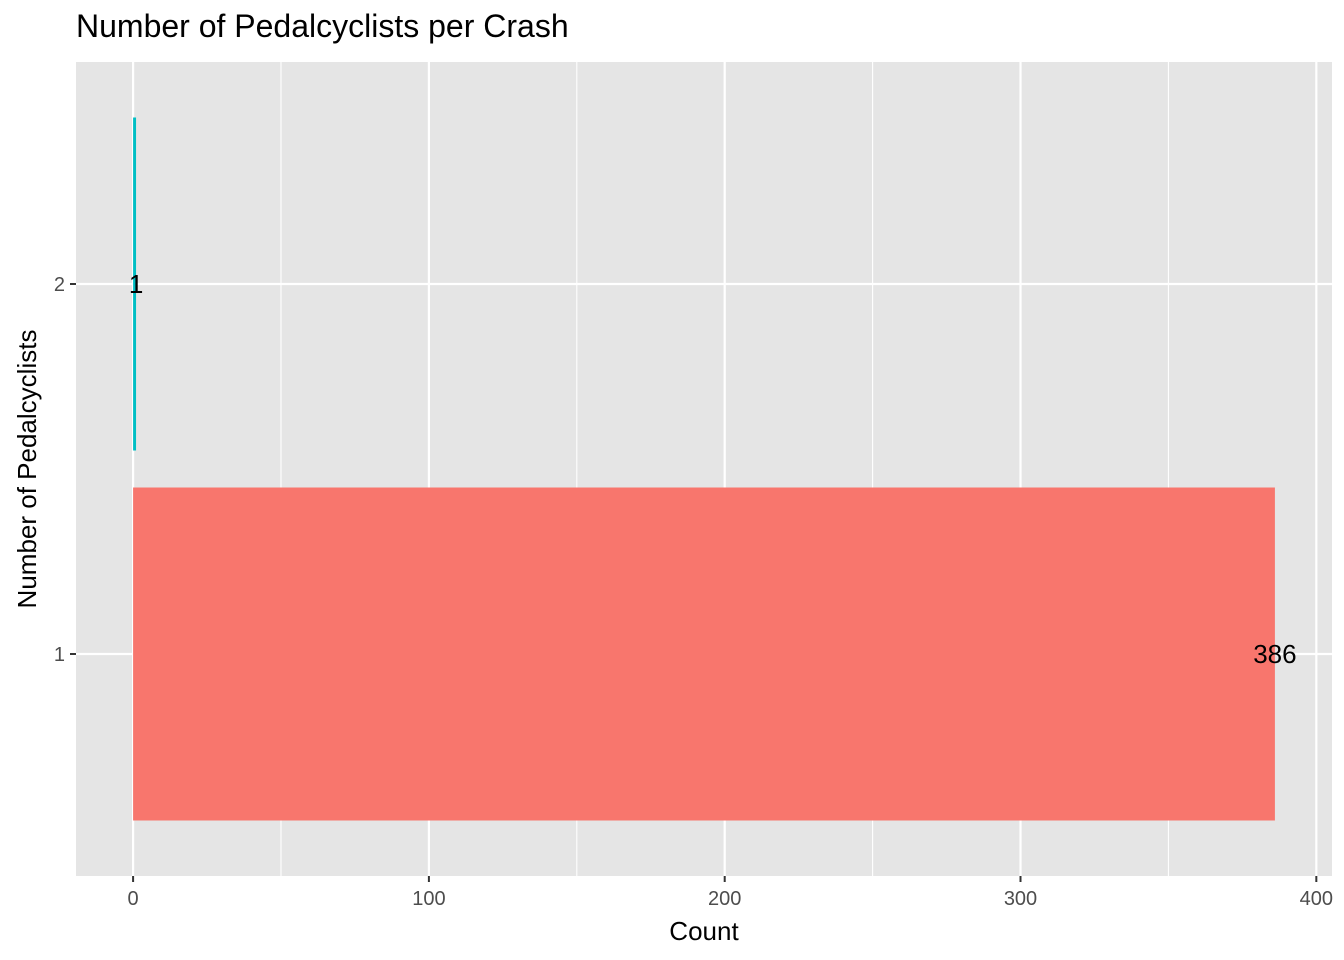 The width and height of the screenshot is (1344, 960). What do you see at coordinates (27, 469) in the screenshot?
I see `y-axis-title: Number of Pedalcyclists` at bounding box center [27, 469].